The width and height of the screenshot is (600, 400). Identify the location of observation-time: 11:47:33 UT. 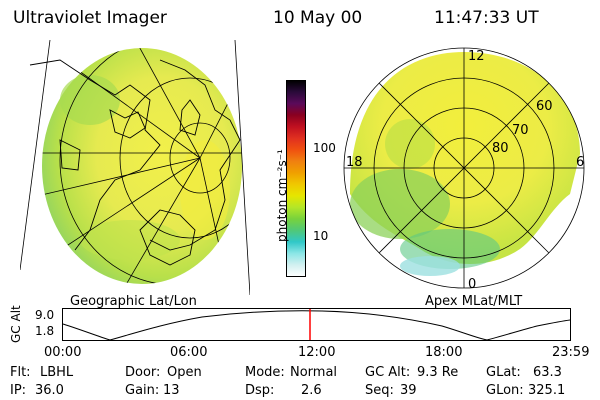
(486, 18).